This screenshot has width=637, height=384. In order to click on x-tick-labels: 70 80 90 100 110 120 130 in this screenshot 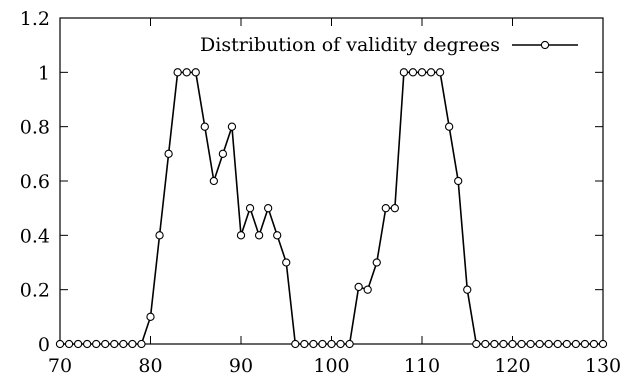, I will do `click(334, 366)`.